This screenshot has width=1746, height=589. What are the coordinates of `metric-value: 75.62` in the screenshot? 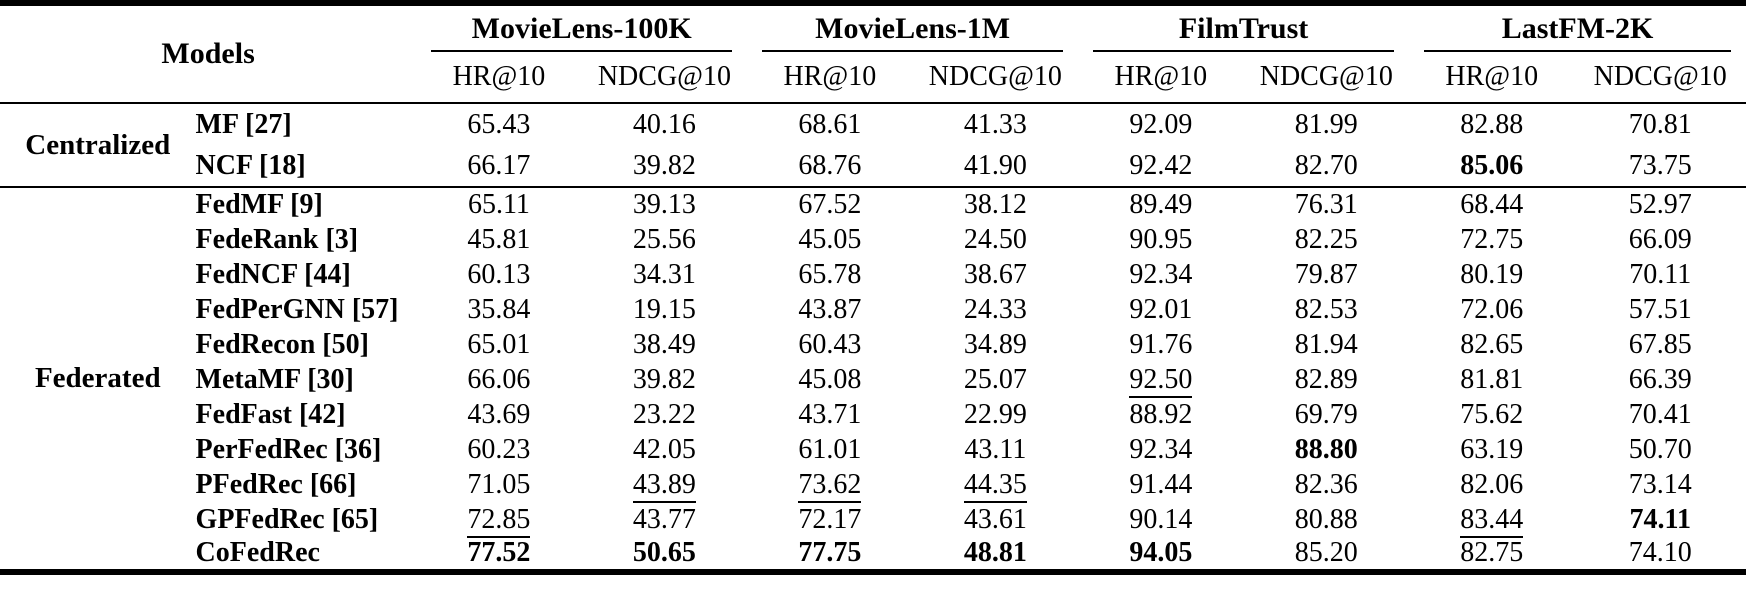 It's located at (1492, 414).